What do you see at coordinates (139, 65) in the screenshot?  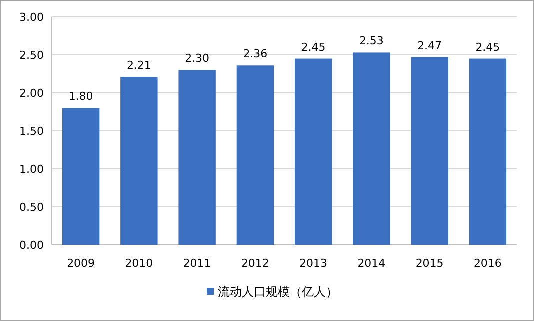 I see `data-label: 2.21` at bounding box center [139, 65].